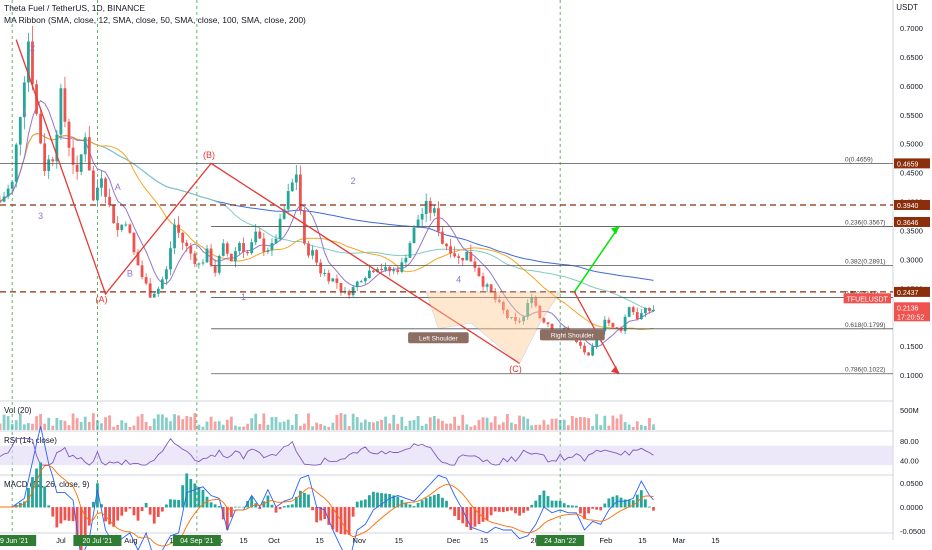 The image size is (932, 550). Describe the element at coordinates (454, 540) in the screenshot. I see `x-tick-label: Dec` at that location.